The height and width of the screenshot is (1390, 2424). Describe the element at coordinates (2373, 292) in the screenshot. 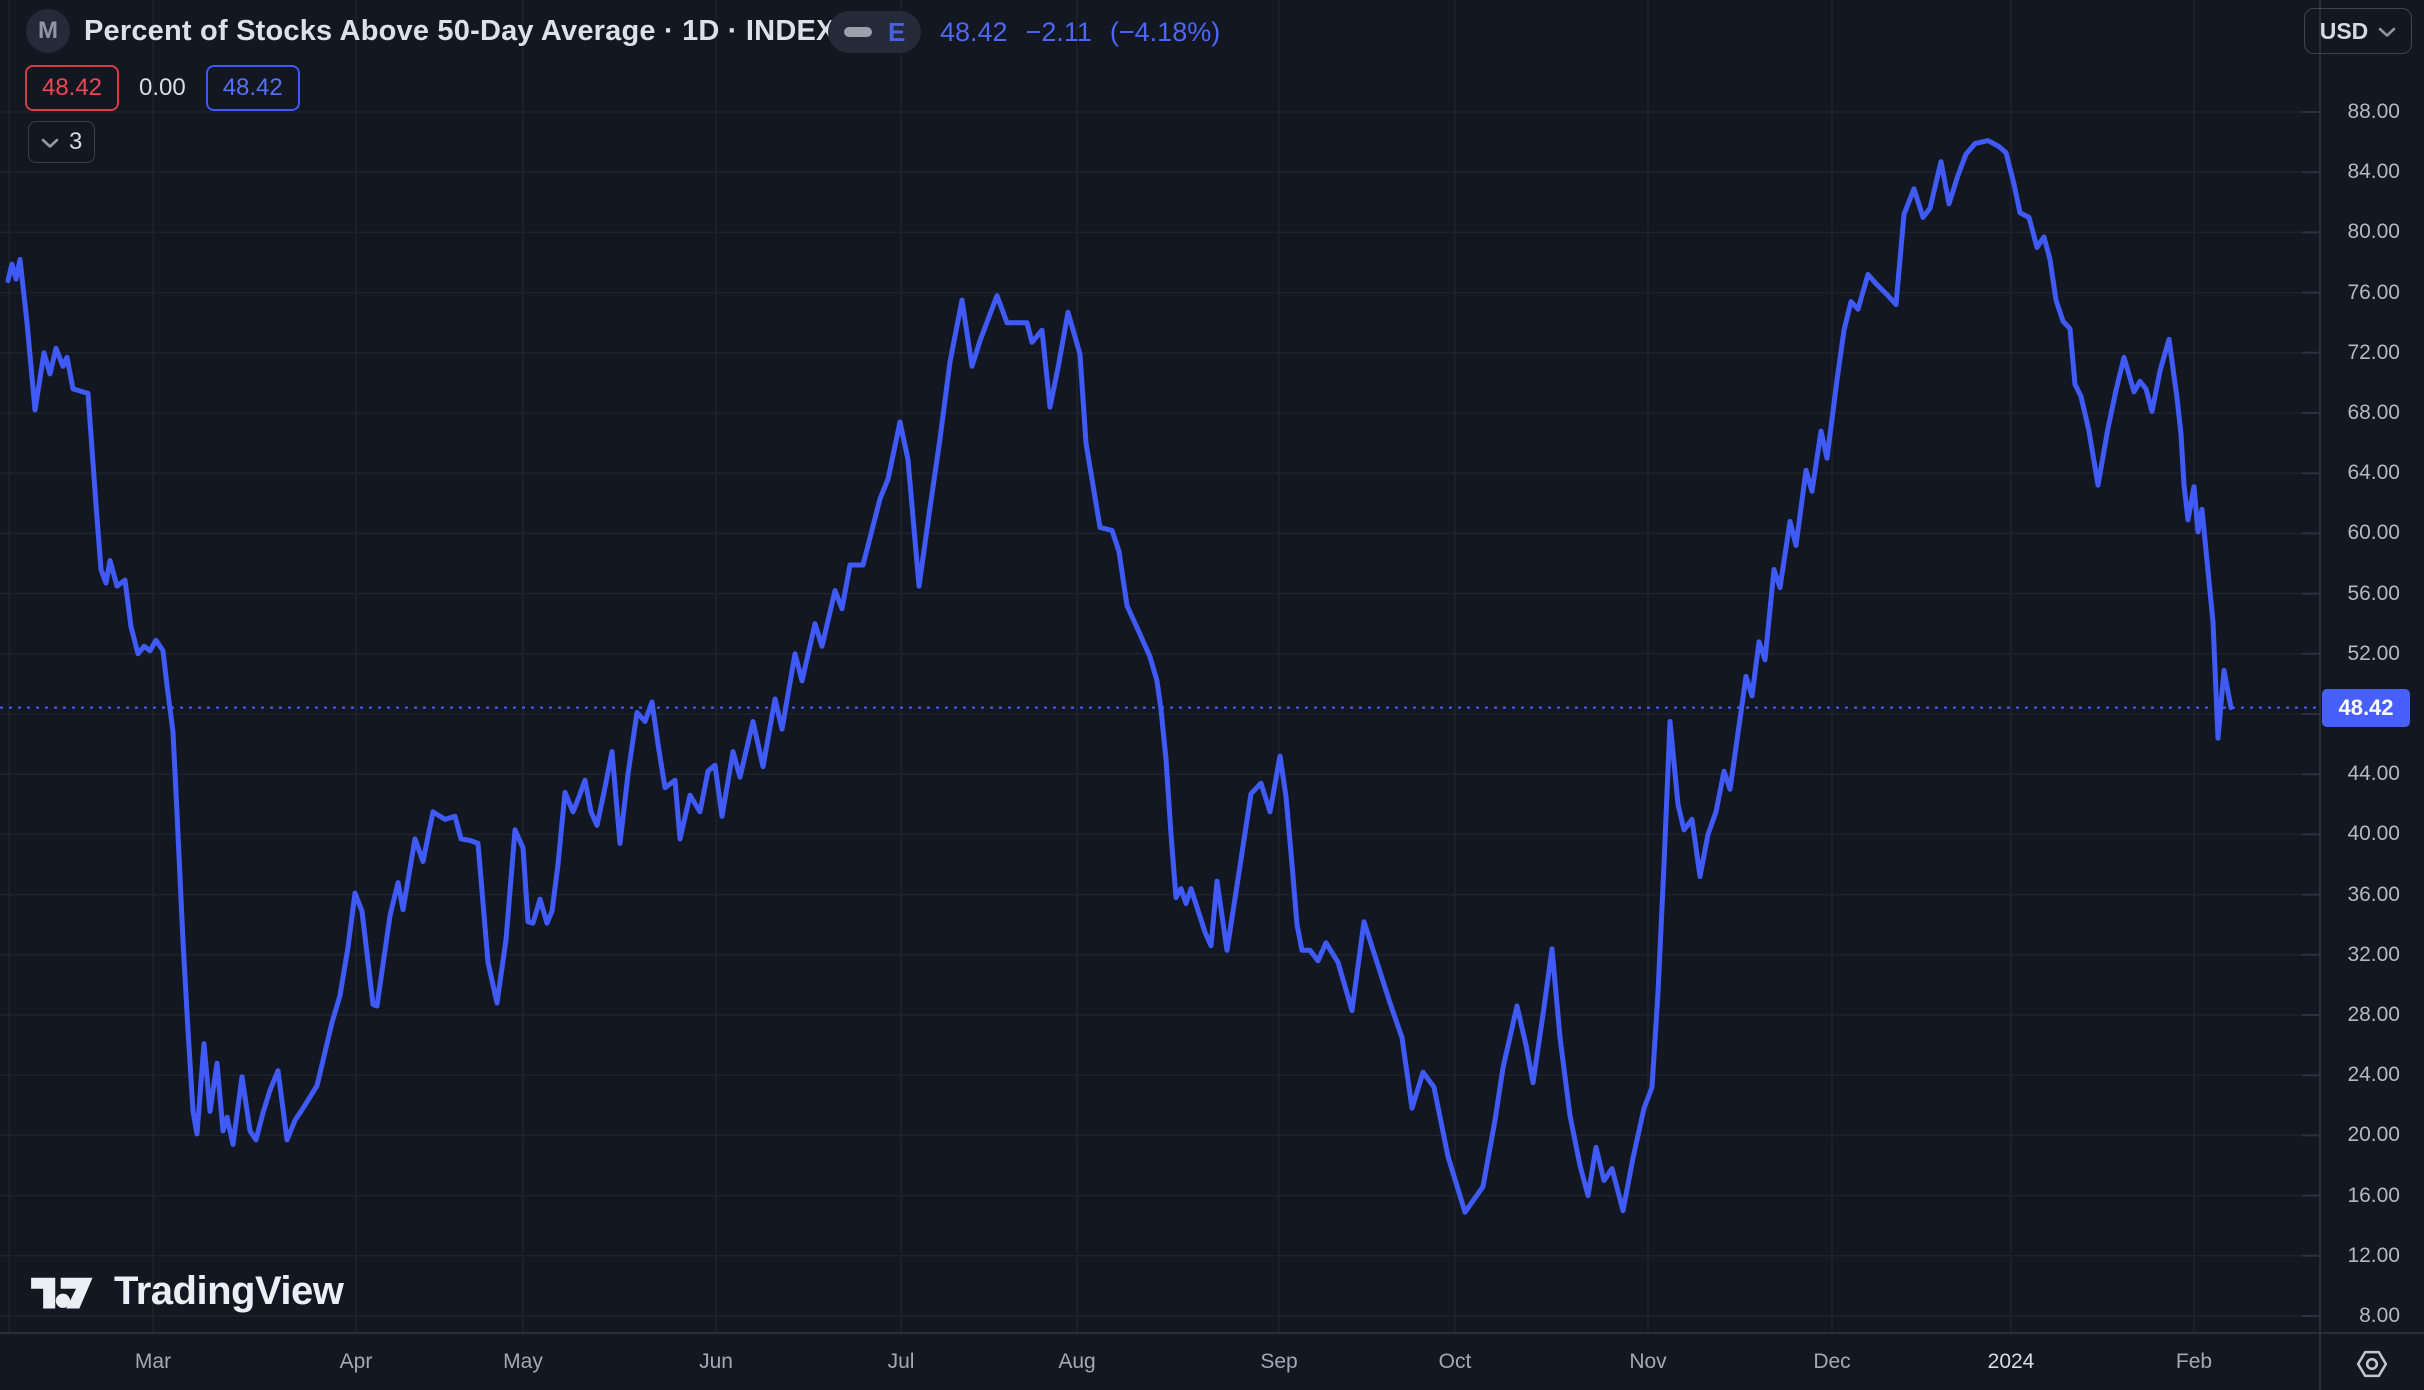

I see `price-axis-label: 76.00` at that location.